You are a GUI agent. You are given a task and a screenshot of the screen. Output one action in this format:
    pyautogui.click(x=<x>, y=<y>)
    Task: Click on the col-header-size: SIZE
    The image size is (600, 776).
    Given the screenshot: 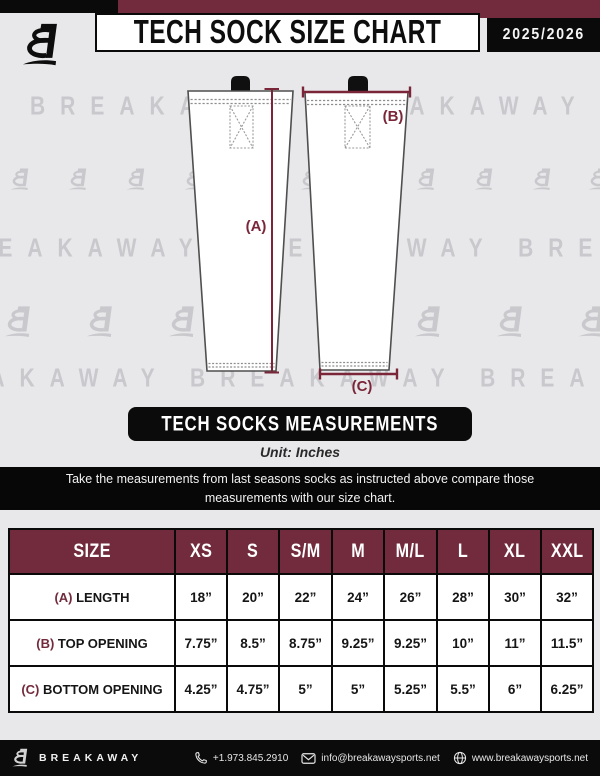 What is the action you would take?
    pyautogui.click(x=92, y=551)
    